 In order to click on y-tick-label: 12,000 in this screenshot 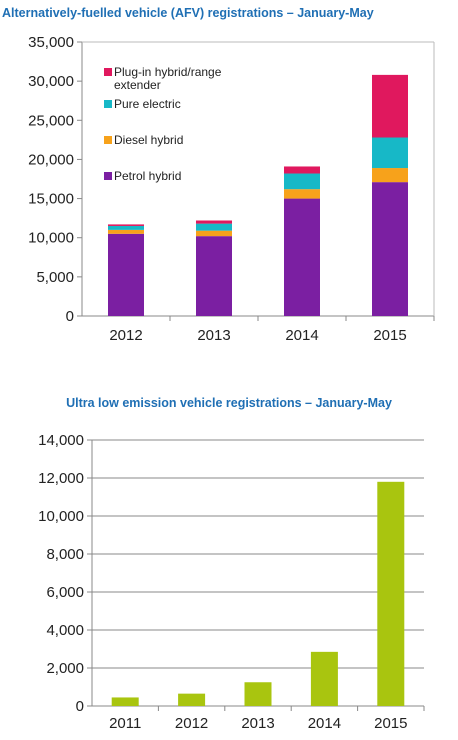, I will do `click(61, 478)`.